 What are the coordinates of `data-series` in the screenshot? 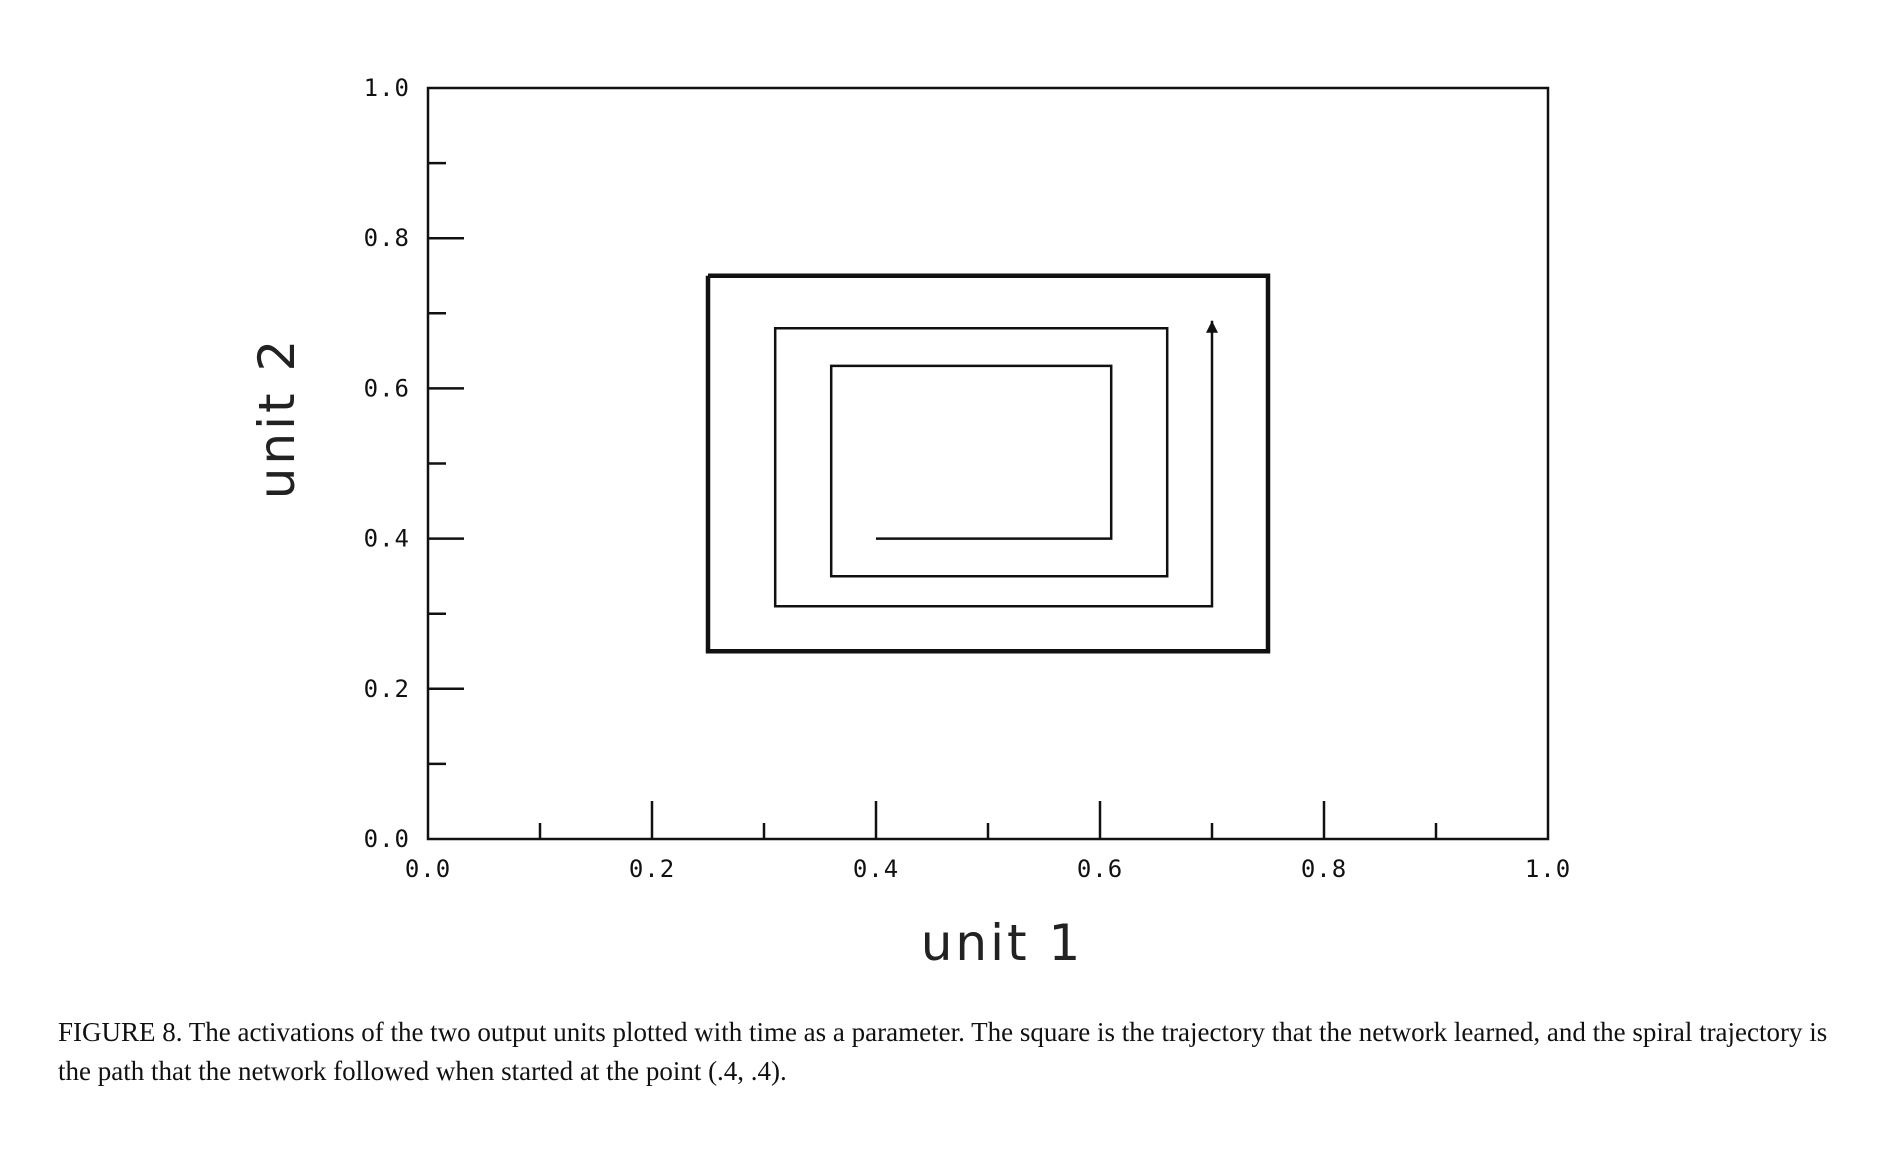 It's located at (988, 463).